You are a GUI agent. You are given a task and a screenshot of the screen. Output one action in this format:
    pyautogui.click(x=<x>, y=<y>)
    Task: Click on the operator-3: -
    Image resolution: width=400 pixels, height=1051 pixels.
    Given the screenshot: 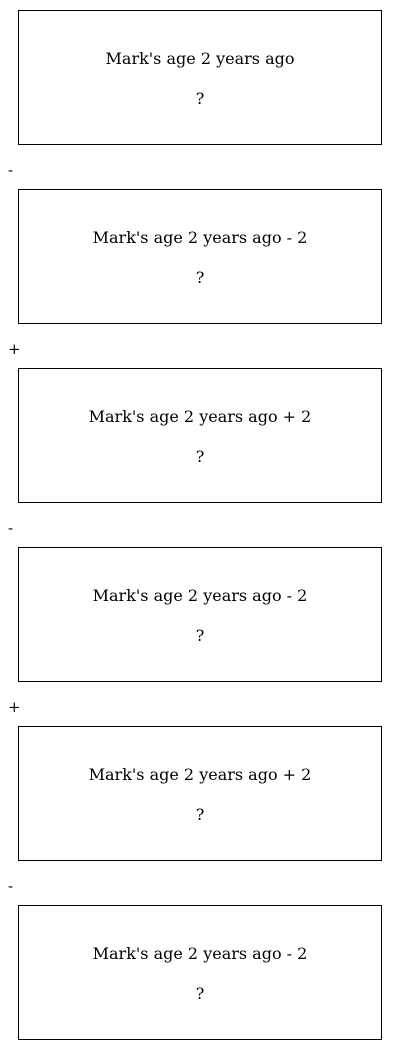 What is the action you would take?
    pyautogui.click(x=11, y=528)
    